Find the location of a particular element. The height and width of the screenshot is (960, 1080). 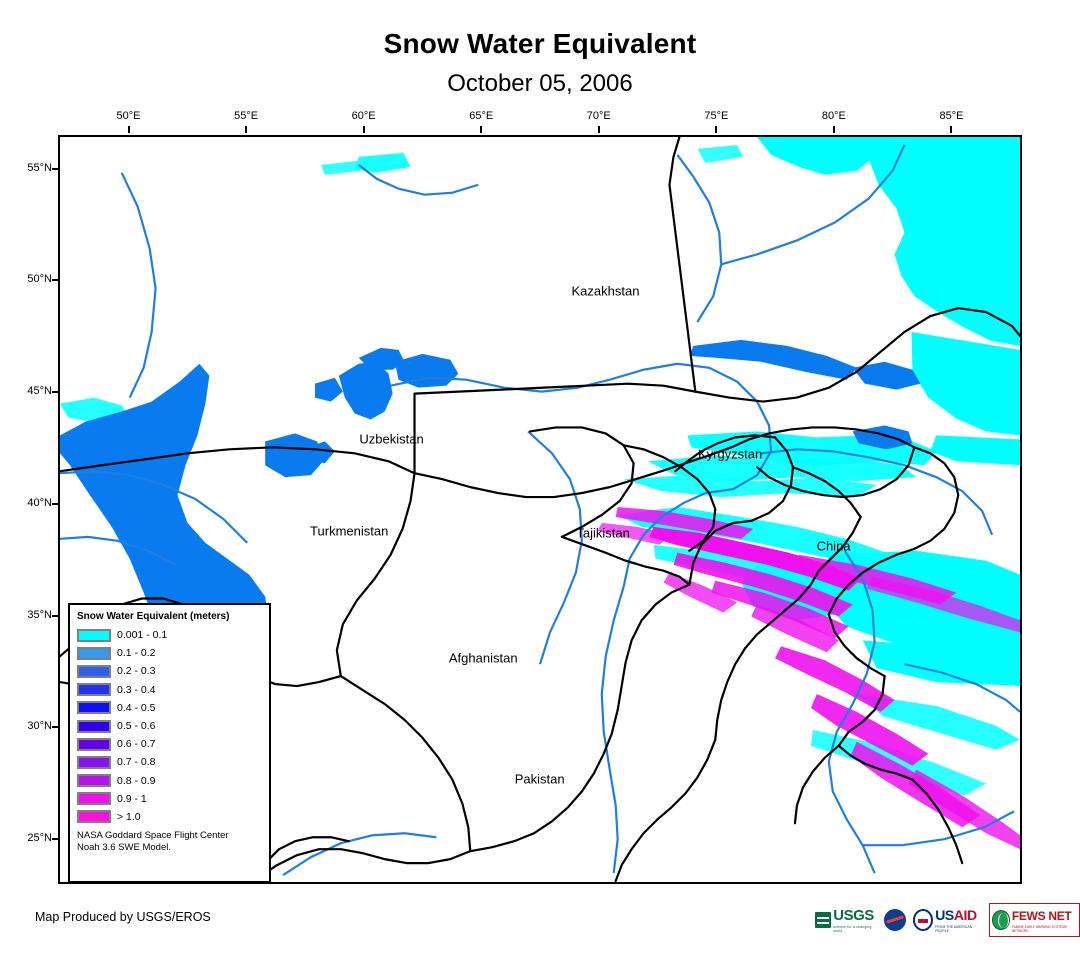

legend-row: 0.001 - 0.1 is located at coordinates (169, 635).